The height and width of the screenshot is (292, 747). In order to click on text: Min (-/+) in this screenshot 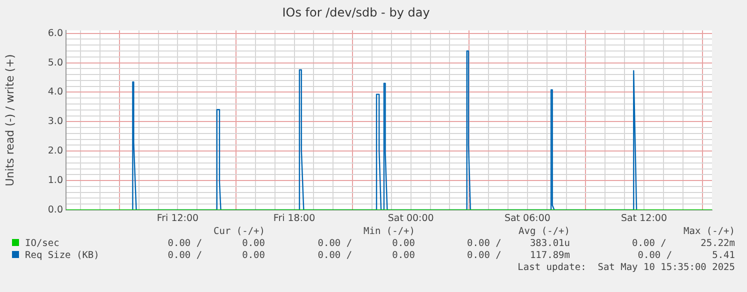, I will do `click(389, 231)`.